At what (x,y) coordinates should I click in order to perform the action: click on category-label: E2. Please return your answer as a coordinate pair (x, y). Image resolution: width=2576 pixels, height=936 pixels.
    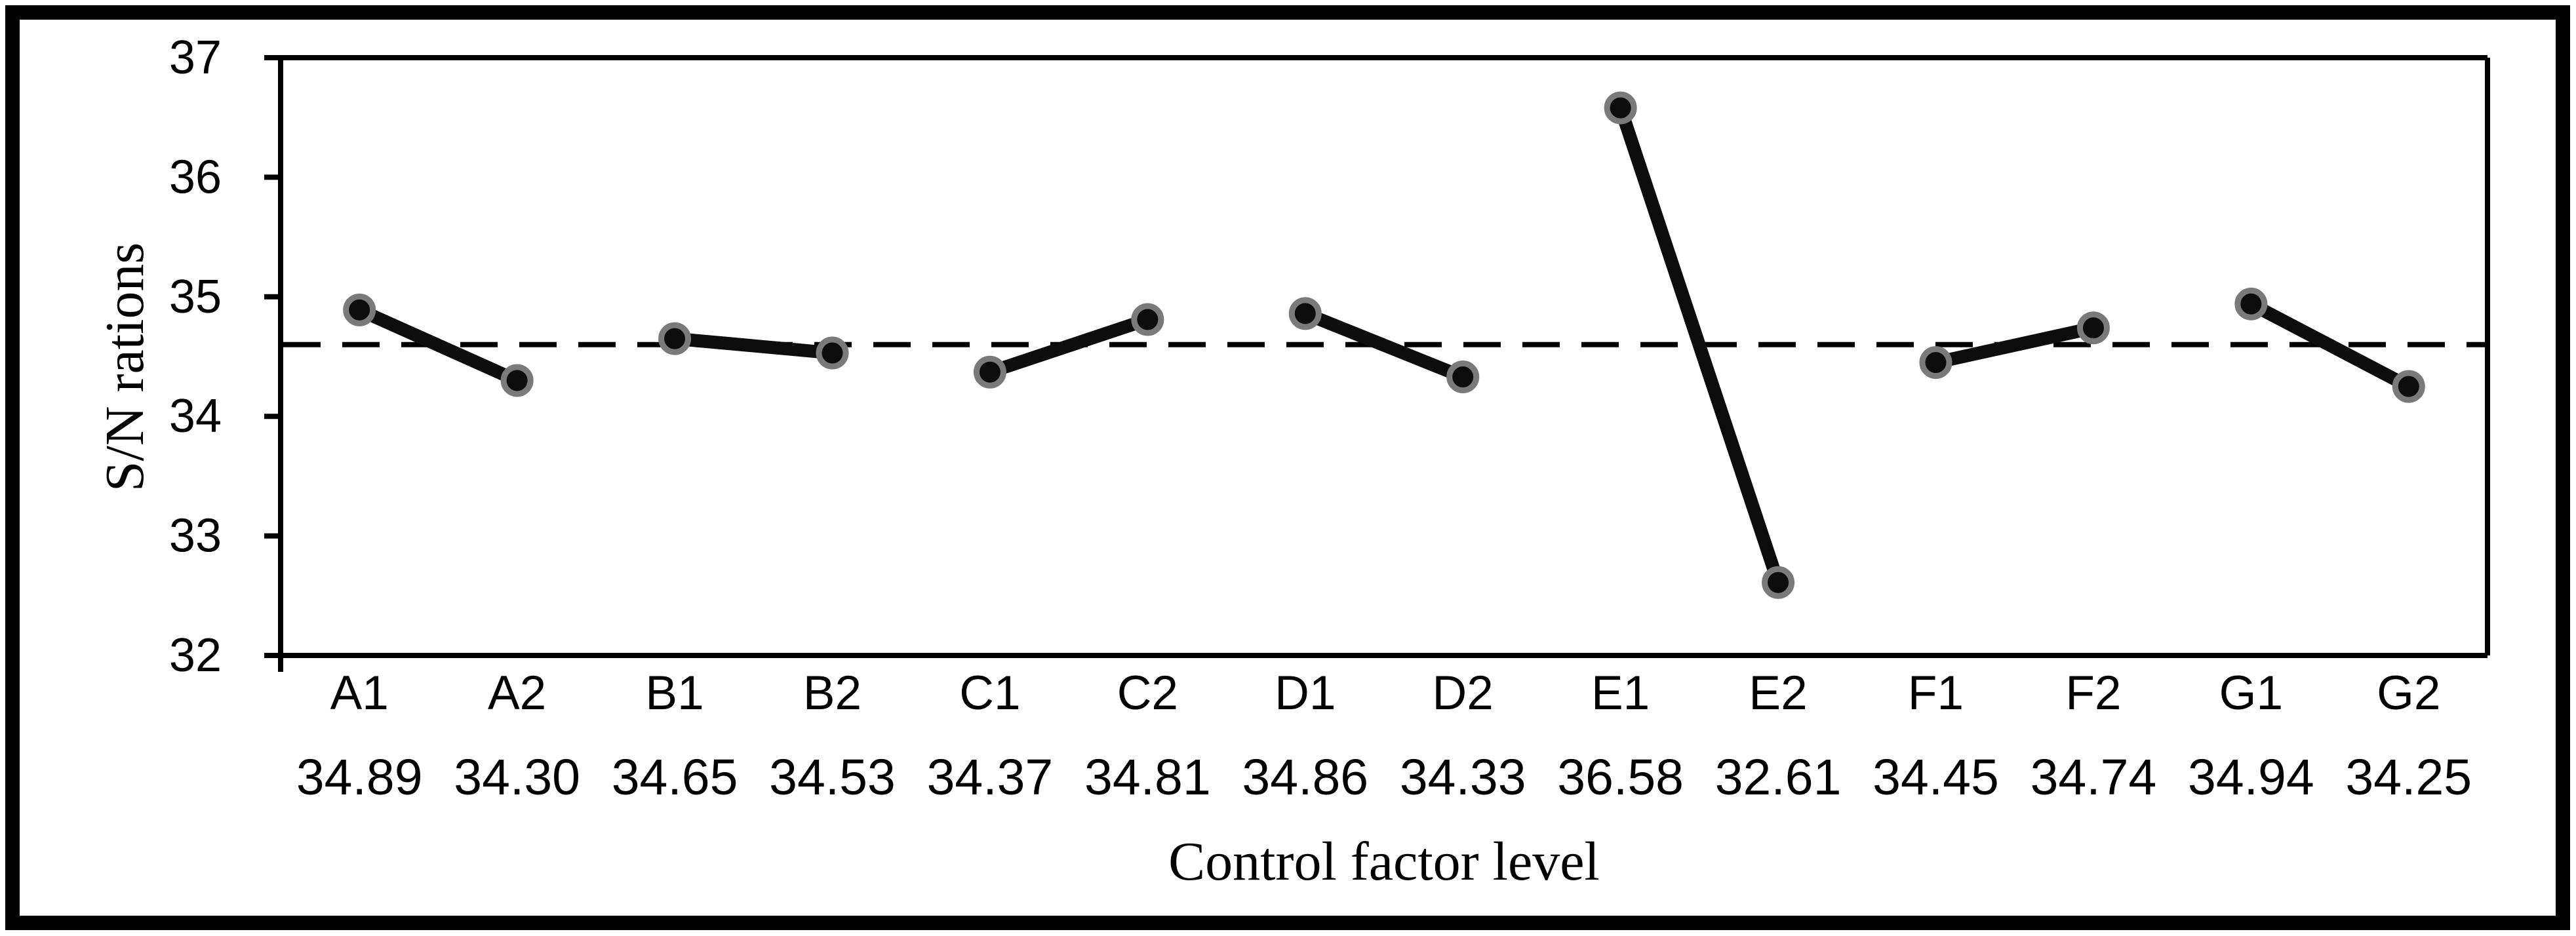
    Looking at the image, I should click on (1778, 693).